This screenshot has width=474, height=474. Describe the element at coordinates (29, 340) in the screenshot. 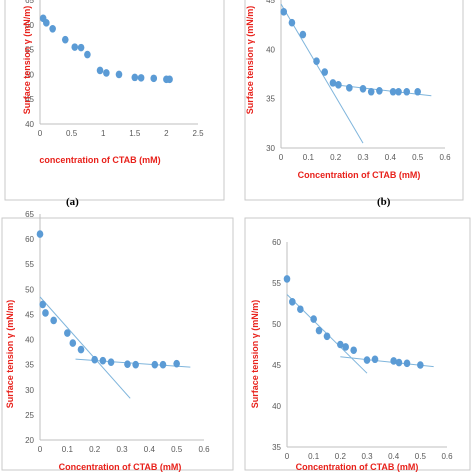

I see `chart-c-y-tick-label: 40` at that location.